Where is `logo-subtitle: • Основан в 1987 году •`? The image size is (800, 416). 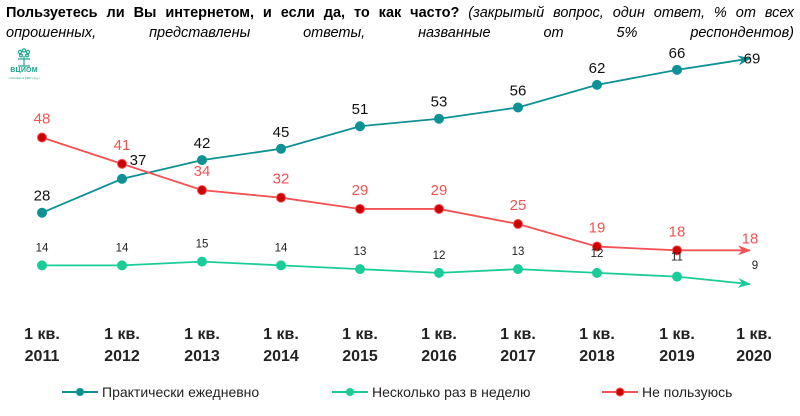
logo-subtitle: • Основан в 1987 году • is located at coordinates (24, 78).